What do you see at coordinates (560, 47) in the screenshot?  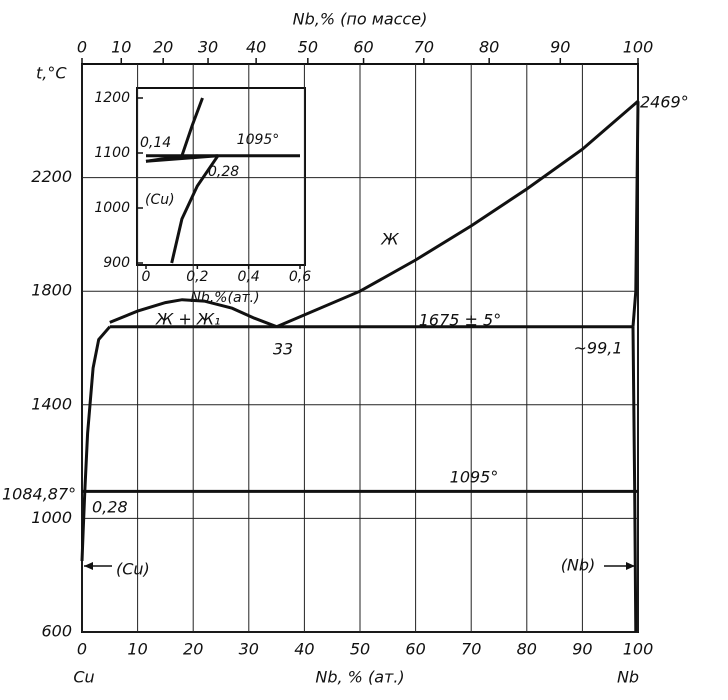 I see `top-tick-label: 90` at bounding box center [560, 47].